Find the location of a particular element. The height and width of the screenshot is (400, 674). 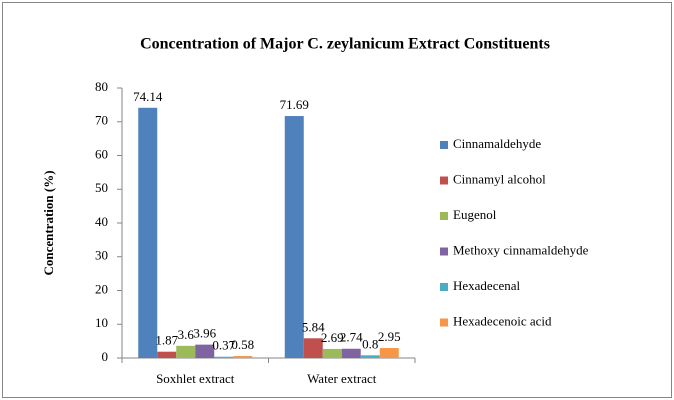

value-label: 2.69 is located at coordinates (332, 337).